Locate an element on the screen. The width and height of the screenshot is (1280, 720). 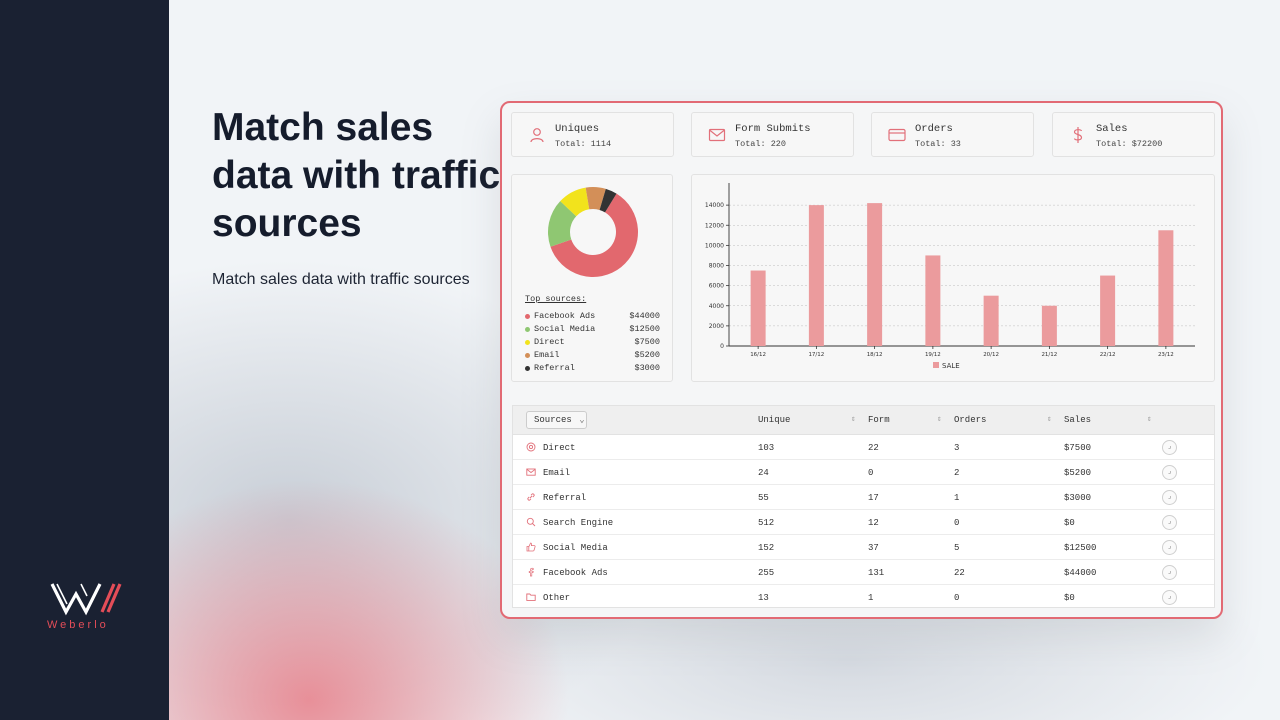
column-header-form: Form is located at coordinates (879, 420).